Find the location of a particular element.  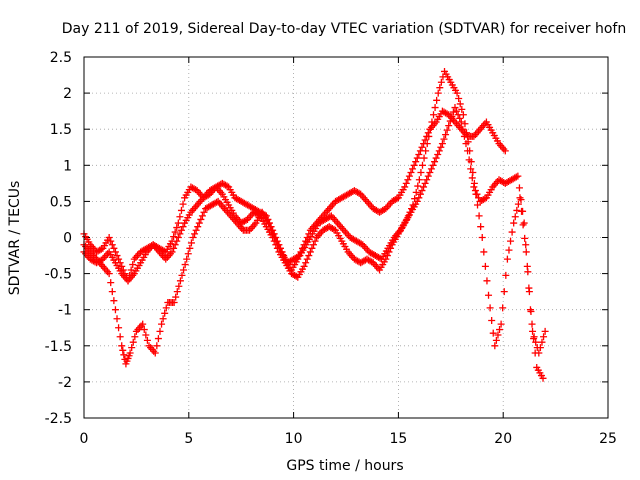

y-tick-label: 2.5 is located at coordinates (61, 58).